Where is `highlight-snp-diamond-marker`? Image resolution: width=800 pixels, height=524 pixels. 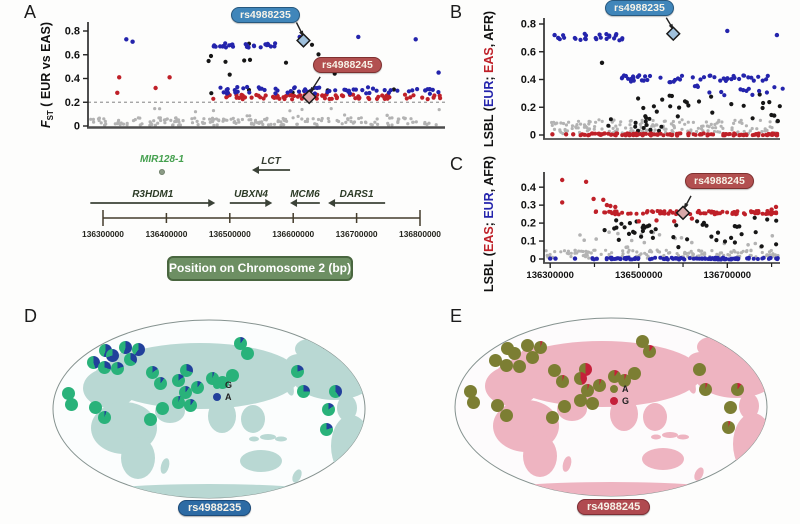 highlight-snp-diamond-marker is located at coordinates (683, 213).